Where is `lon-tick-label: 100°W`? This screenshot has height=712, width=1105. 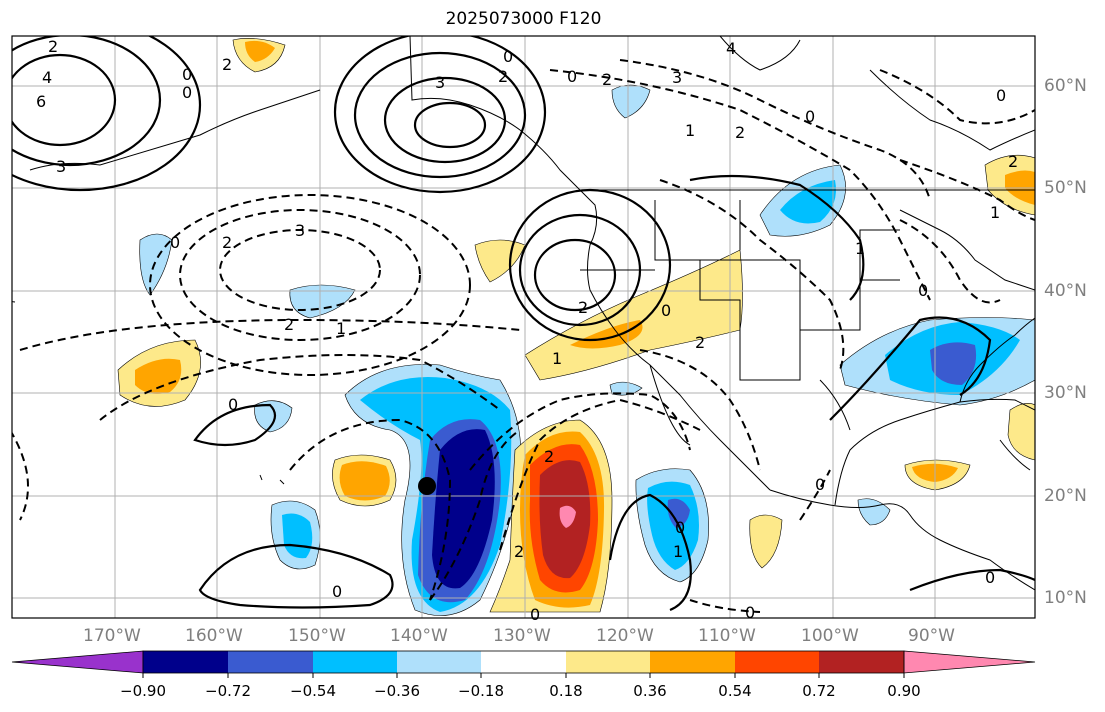
lon-tick-label: 100°W is located at coordinates (830, 636).